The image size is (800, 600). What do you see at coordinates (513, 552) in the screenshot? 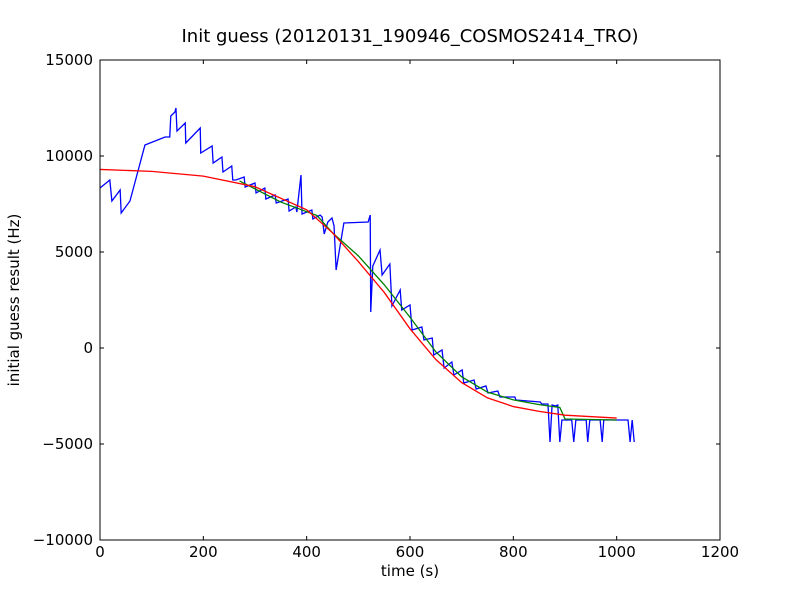
I see `x-tick-label: 800` at bounding box center [513, 552].